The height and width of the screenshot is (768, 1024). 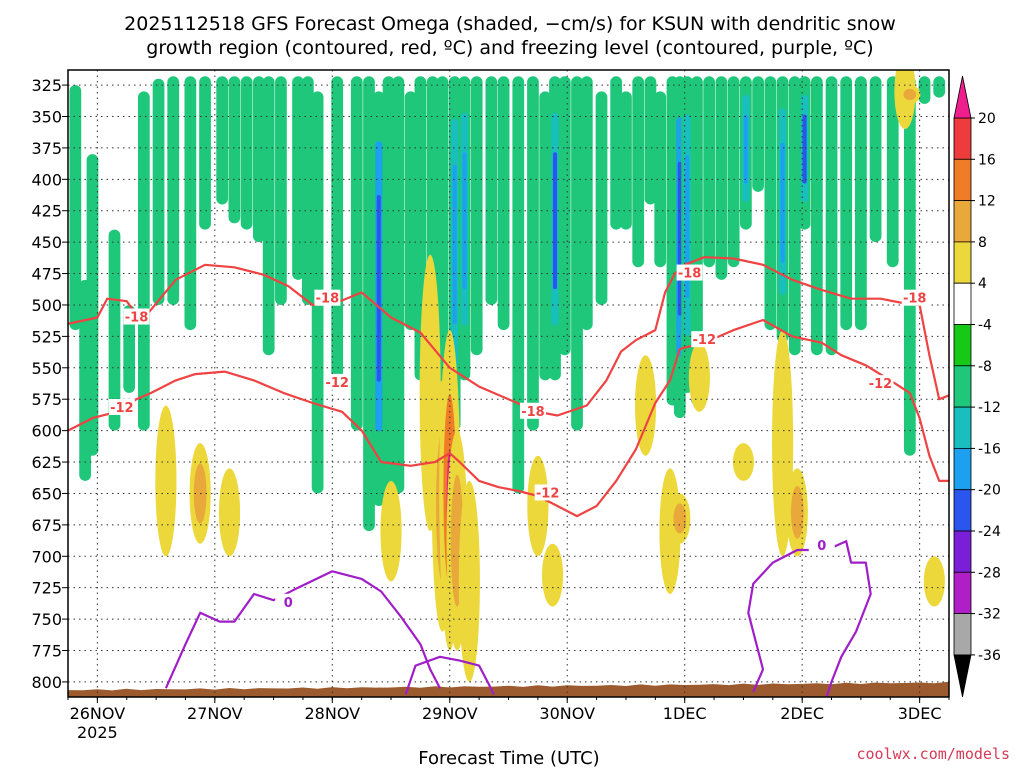 What do you see at coordinates (46, 148) in the screenshot?
I see `pressure-tick-label: 375` at bounding box center [46, 148].